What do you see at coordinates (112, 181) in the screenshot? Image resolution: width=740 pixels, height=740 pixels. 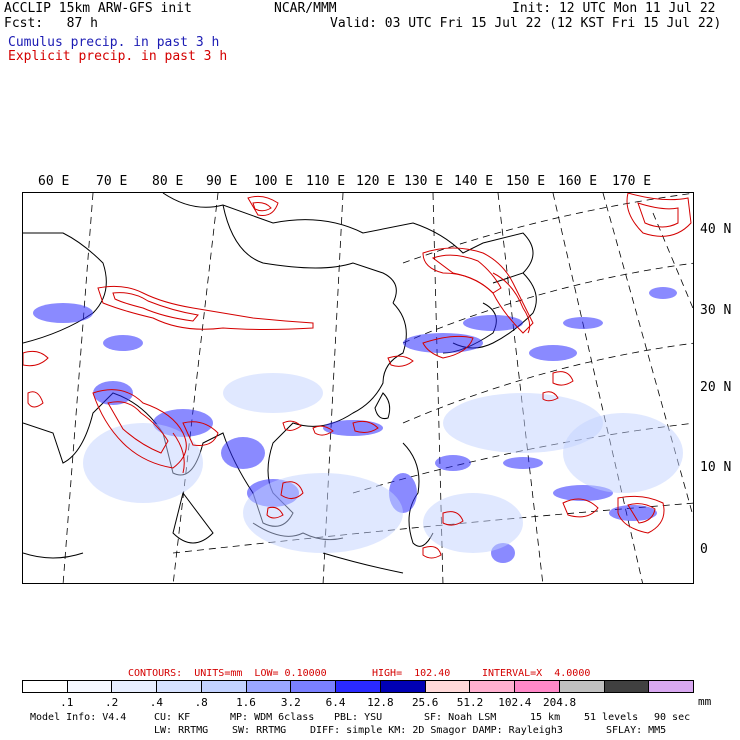 I see `lon-label-70e: 70 E` at bounding box center [112, 181].